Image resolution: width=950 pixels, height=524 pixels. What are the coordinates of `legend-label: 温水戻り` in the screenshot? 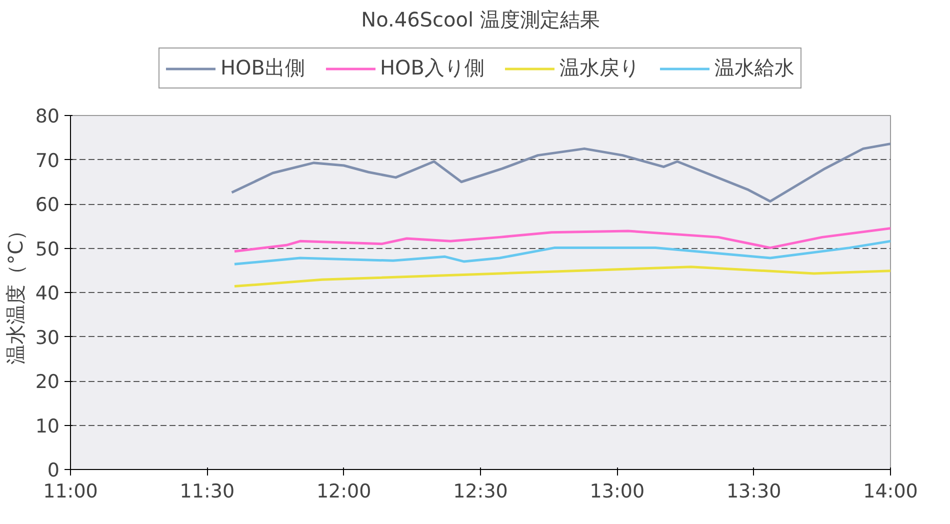 It's located at (600, 68).